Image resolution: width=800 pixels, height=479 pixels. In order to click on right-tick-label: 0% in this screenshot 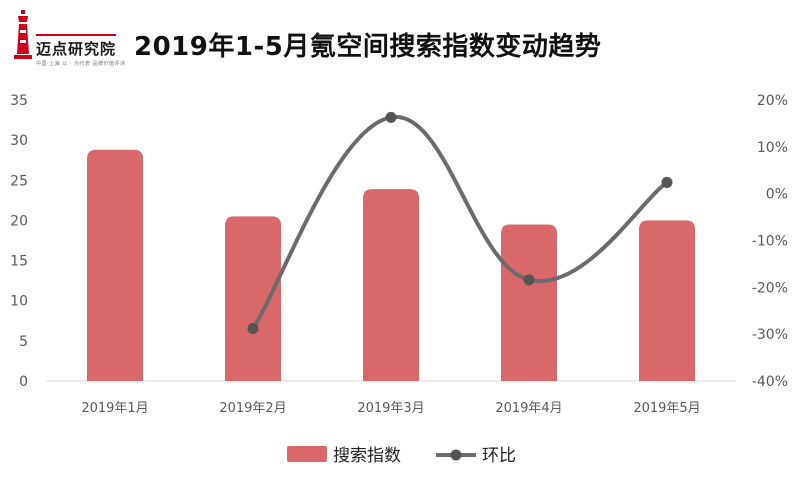, I will do `click(777, 195)`.